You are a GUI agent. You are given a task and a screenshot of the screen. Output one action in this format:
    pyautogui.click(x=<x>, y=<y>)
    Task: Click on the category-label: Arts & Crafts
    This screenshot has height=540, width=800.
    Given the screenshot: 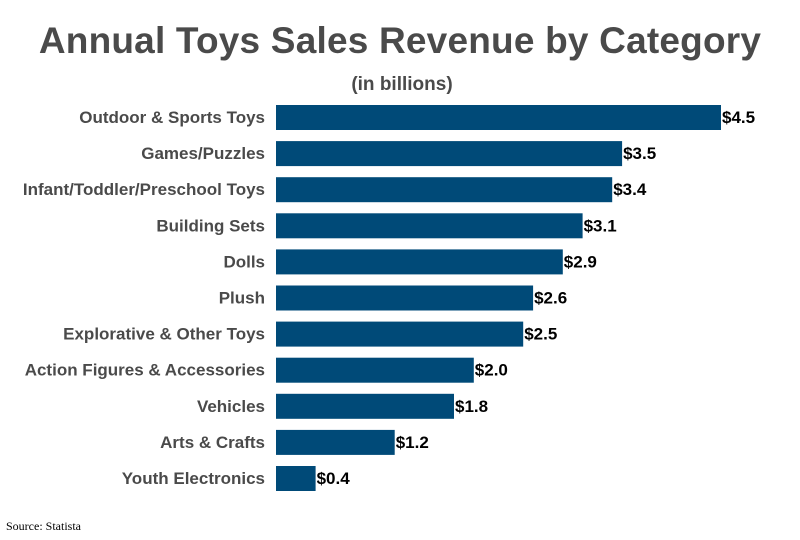 What is the action you would take?
    pyautogui.click(x=212, y=442)
    